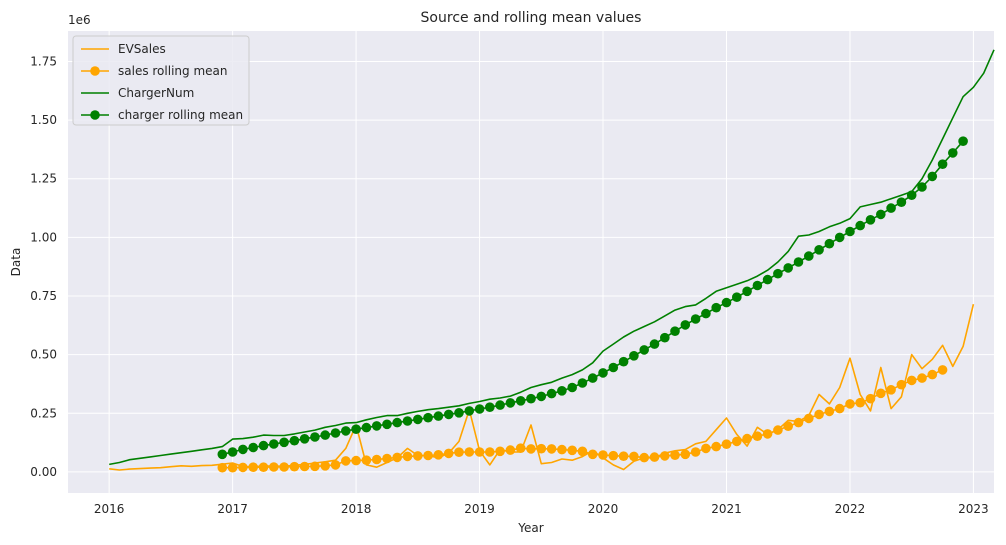 The image size is (1006, 545). Describe the element at coordinates (43, 355) in the screenshot. I see `y-tick-label-0.50: 0.50` at that location.